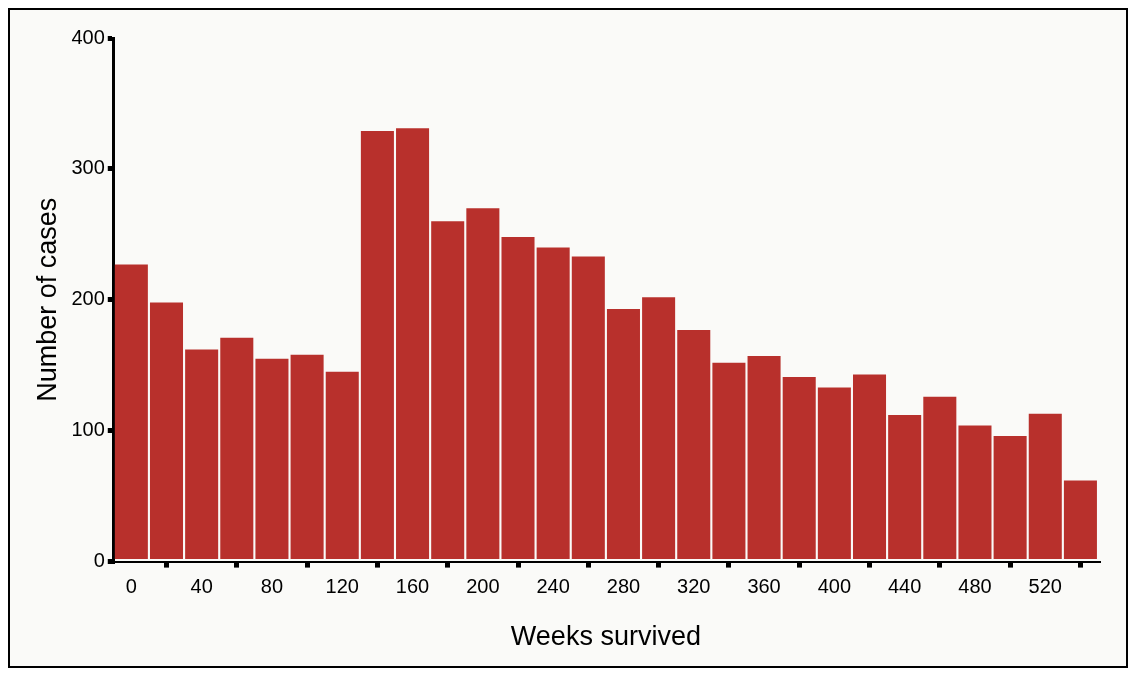  Describe the element at coordinates (834, 586) in the screenshot. I see `x-tick-label: 400` at that location.